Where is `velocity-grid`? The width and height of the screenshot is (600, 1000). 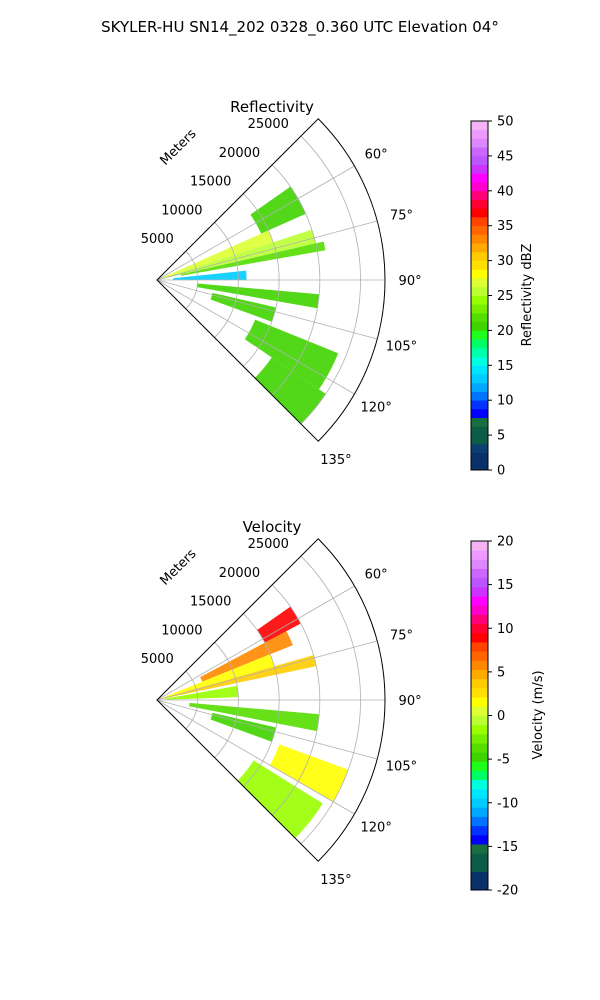
velocity-grid is located at coordinates (271, 700).